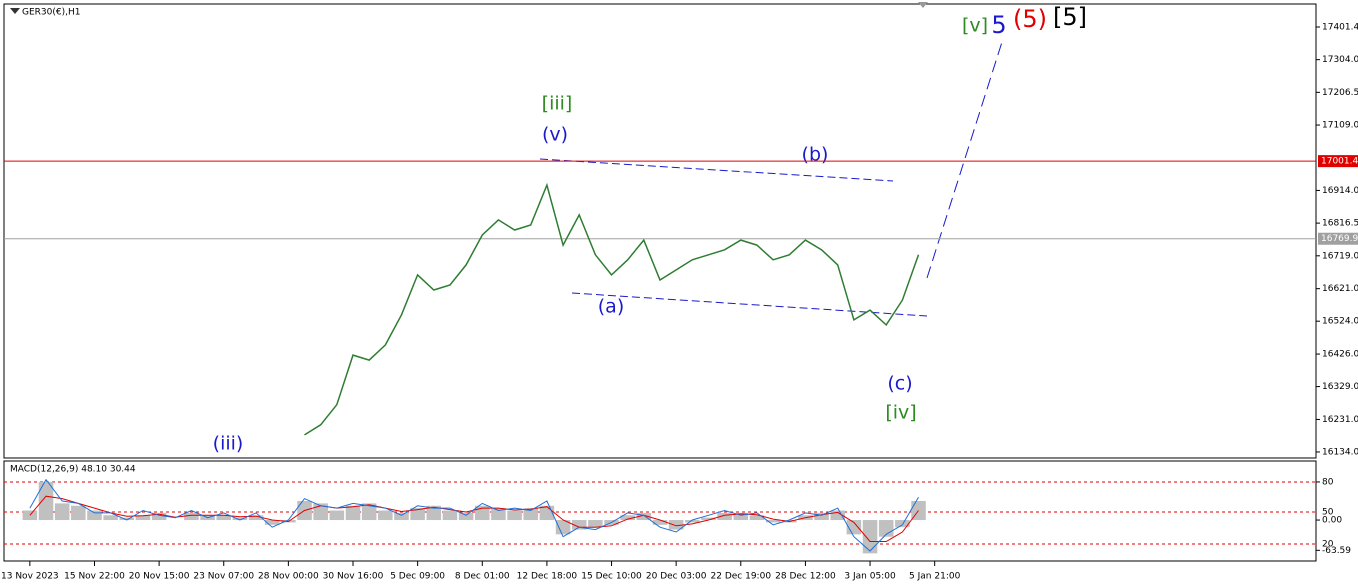 This screenshot has height=588, width=1358. I want to click on x-tick-label: 5 Dec 09:00, so click(417, 577).